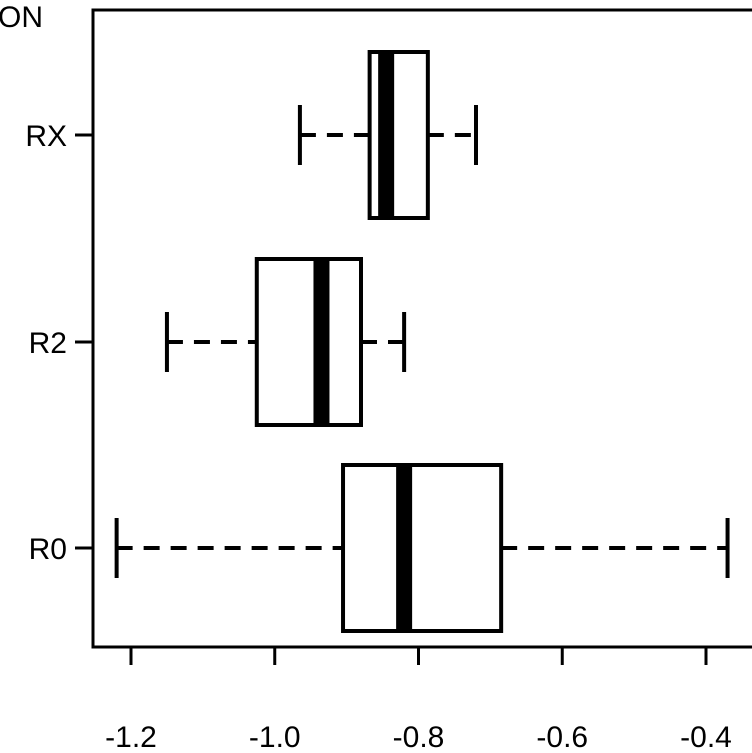 This screenshot has width=752, height=753. I want to click on y-tick-label: RX, so click(46, 136).